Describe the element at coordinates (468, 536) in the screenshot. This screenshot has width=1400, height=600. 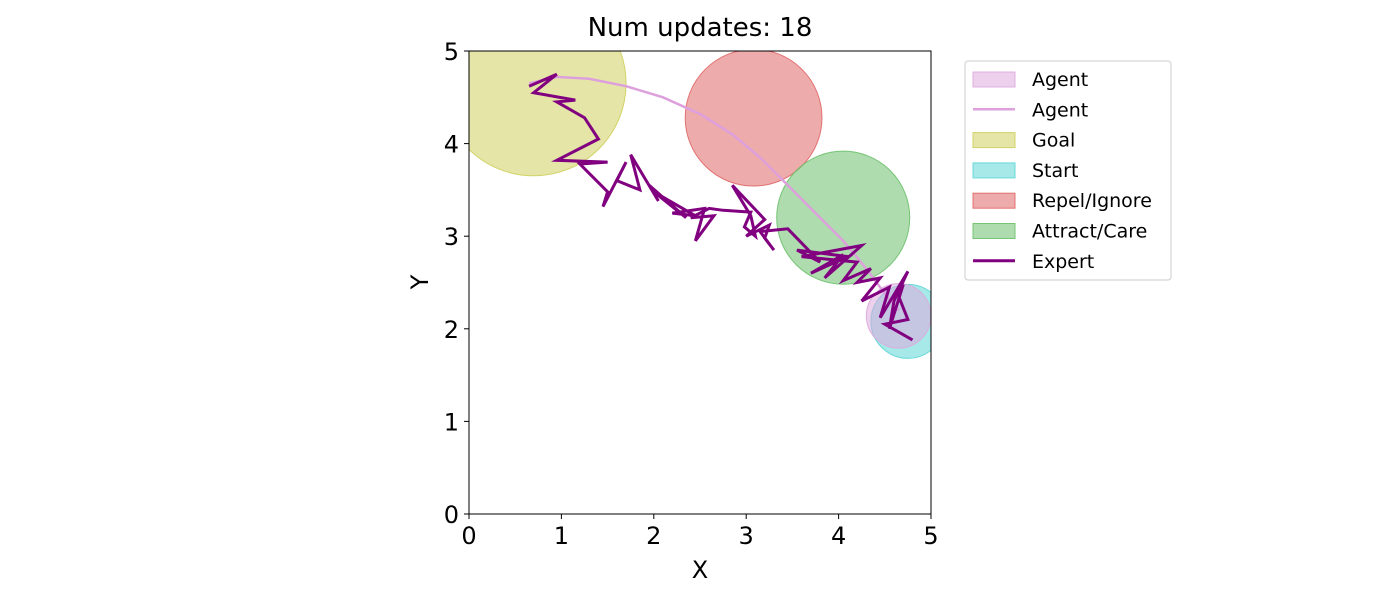
I see `x-tick-label: 0` at that location.